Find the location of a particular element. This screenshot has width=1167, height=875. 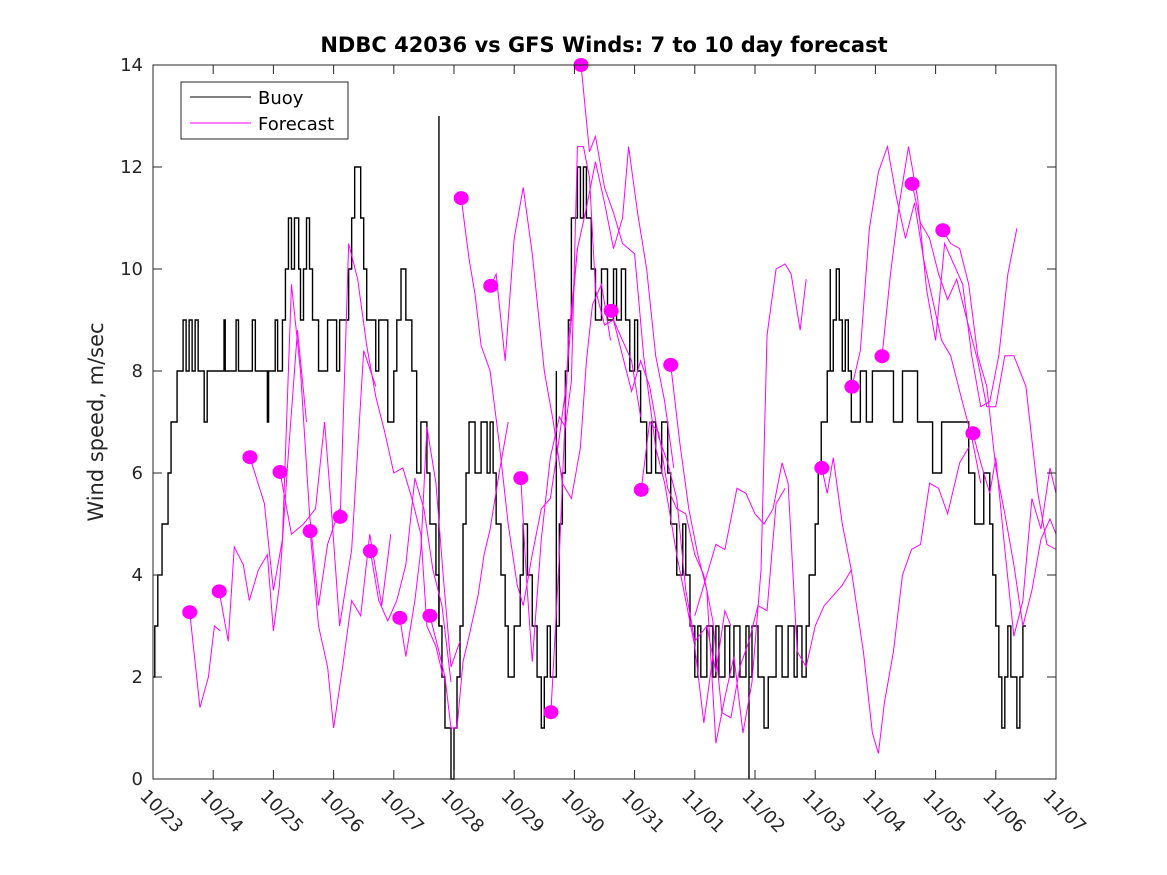

y-tick-label: 0 is located at coordinates (137, 779).